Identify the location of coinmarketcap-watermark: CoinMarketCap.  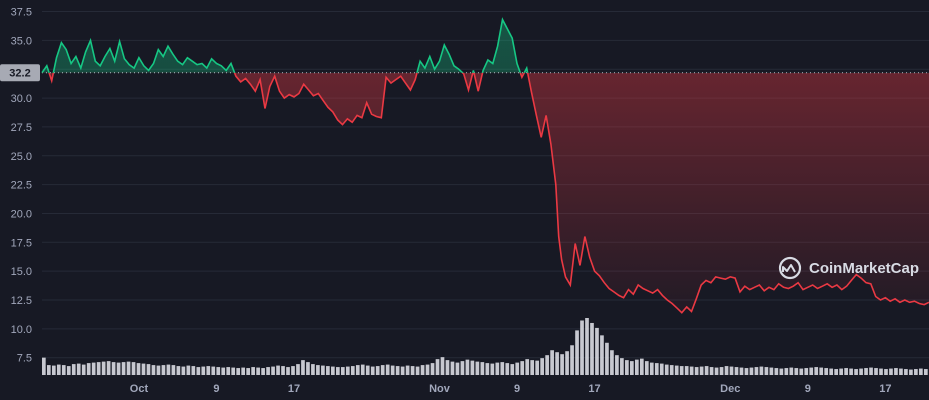
(848, 268).